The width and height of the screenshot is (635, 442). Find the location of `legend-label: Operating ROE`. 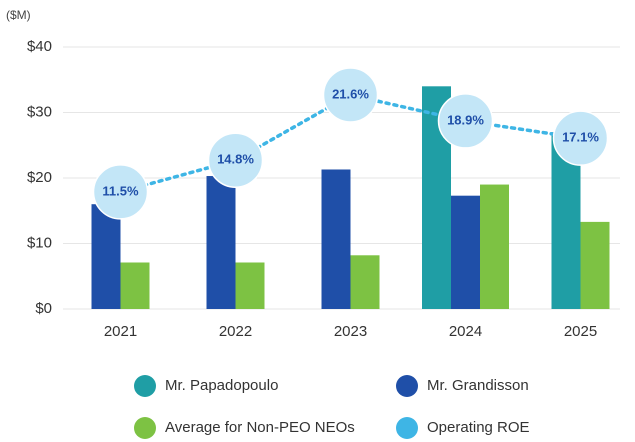

legend-label: Operating ROE is located at coordinates (478, 427).